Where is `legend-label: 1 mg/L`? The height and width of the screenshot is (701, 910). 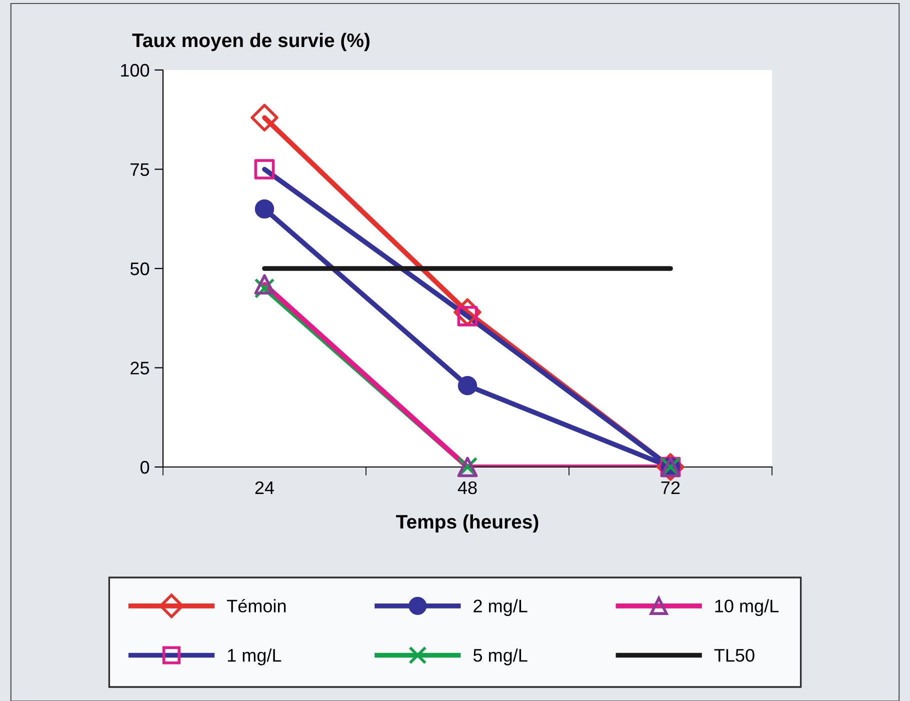
legend-label: 1 mg/L is located at coordinates (255, 657).